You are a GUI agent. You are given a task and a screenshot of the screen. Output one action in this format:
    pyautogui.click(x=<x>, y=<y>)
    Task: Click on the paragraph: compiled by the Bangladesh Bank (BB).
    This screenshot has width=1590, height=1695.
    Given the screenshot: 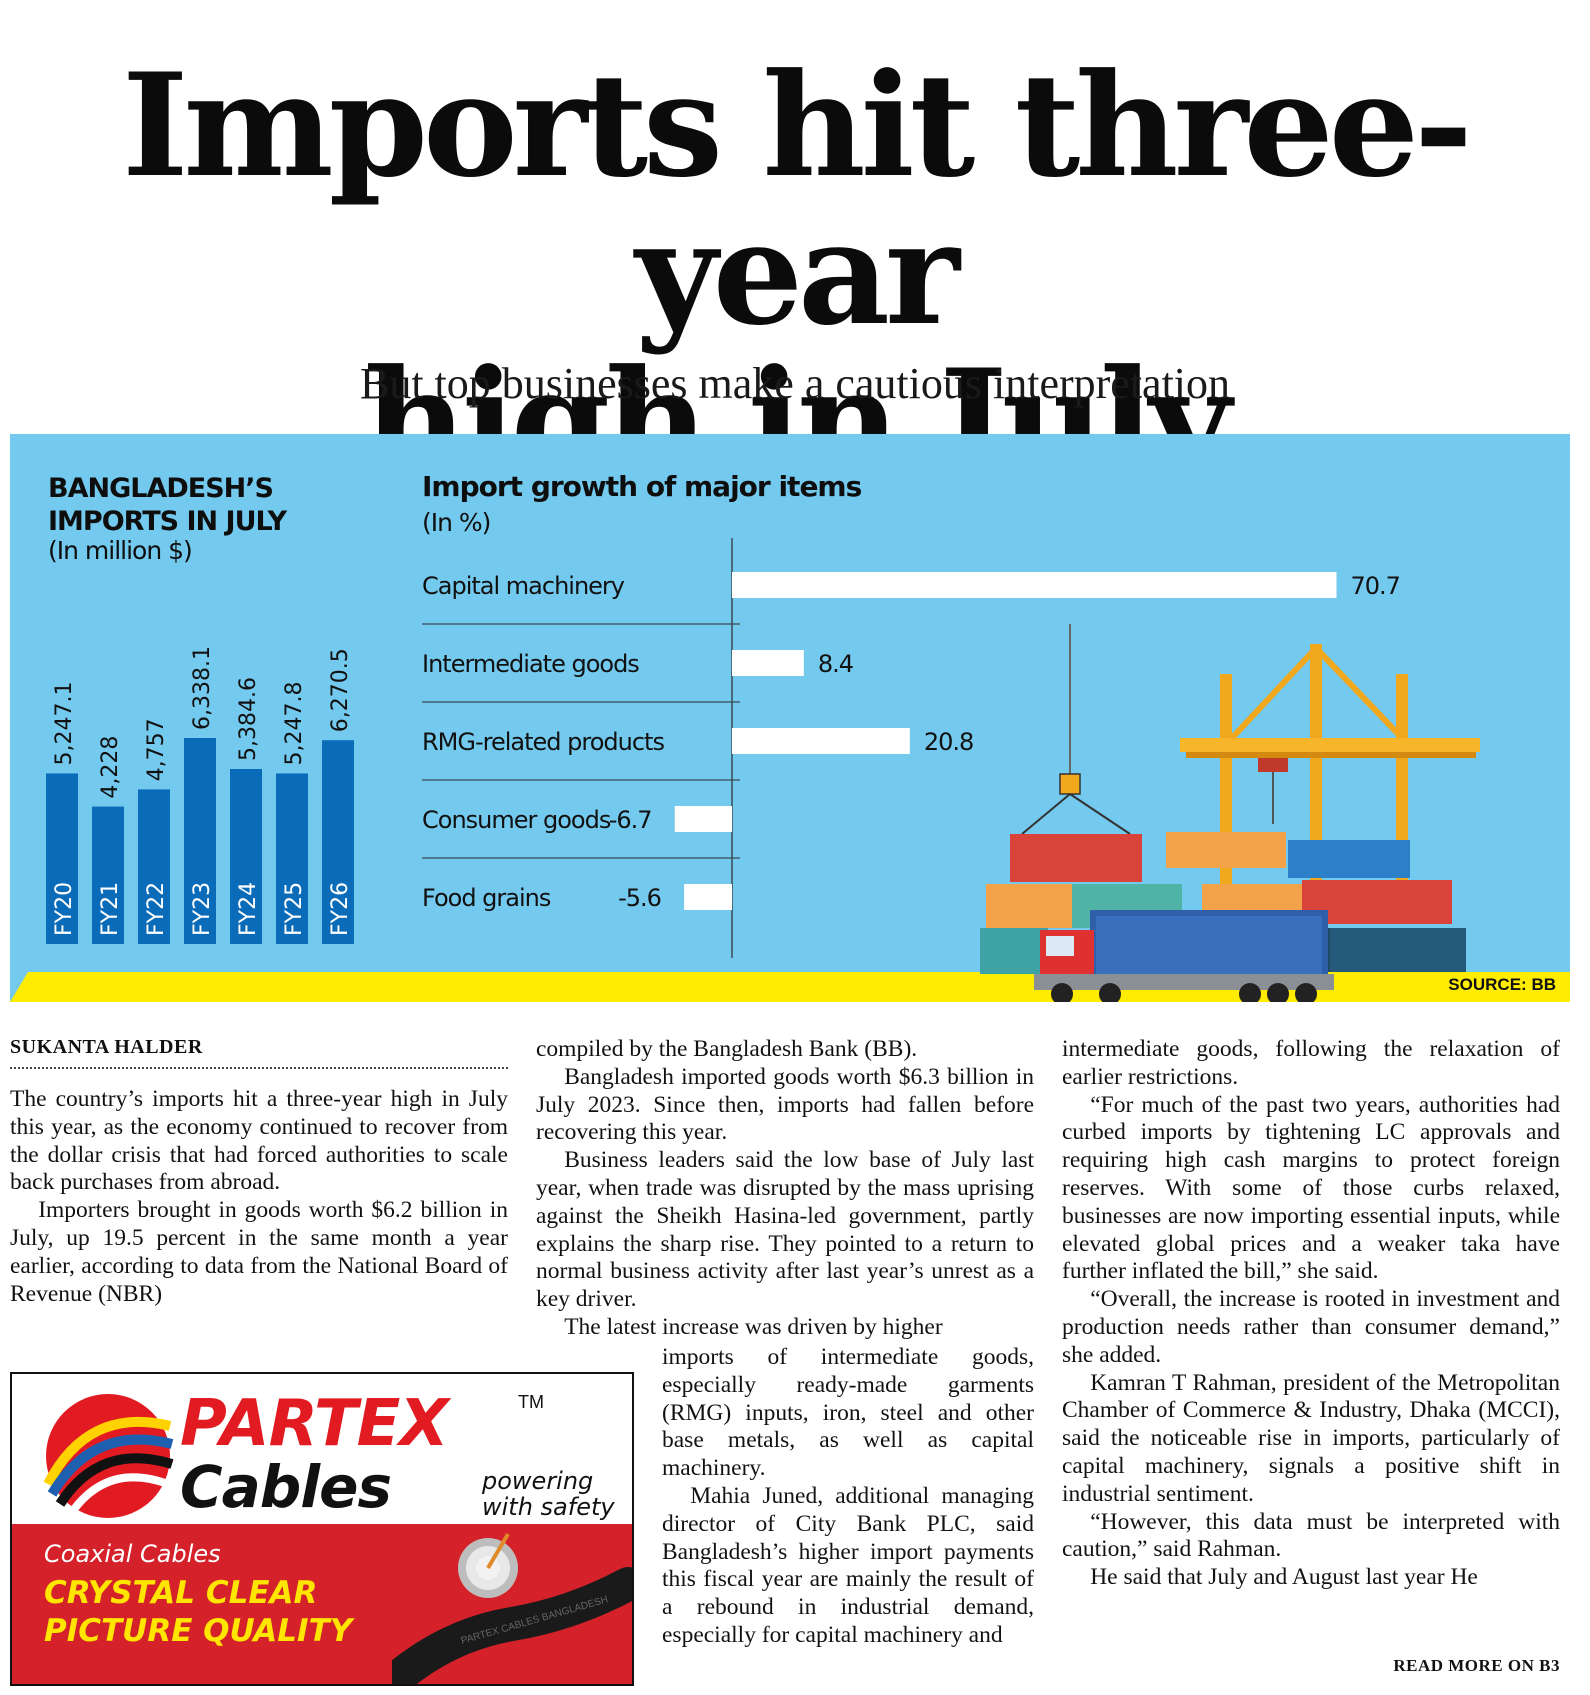 What is the action you would take?
    pyautogui.click(x=727, y=1049)
    